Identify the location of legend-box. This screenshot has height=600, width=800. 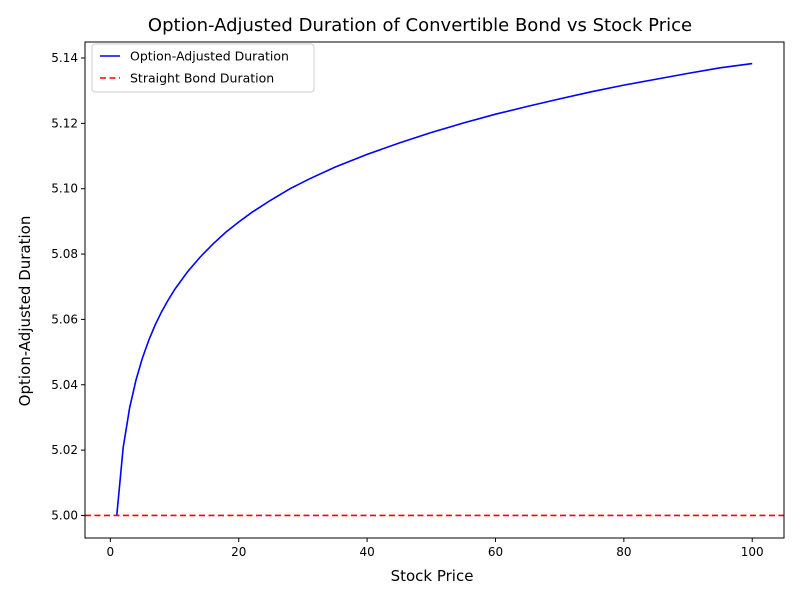
(203, 68).